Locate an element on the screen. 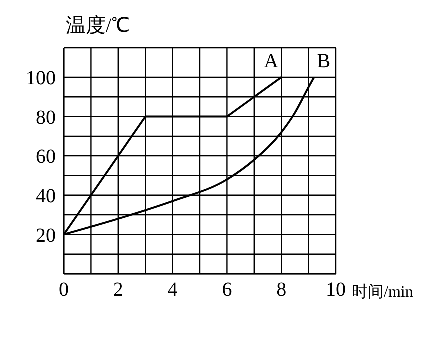 The width and height of the screenshot is (426, 339). y-tick-label: 80 is located at coordinates (46, 117).